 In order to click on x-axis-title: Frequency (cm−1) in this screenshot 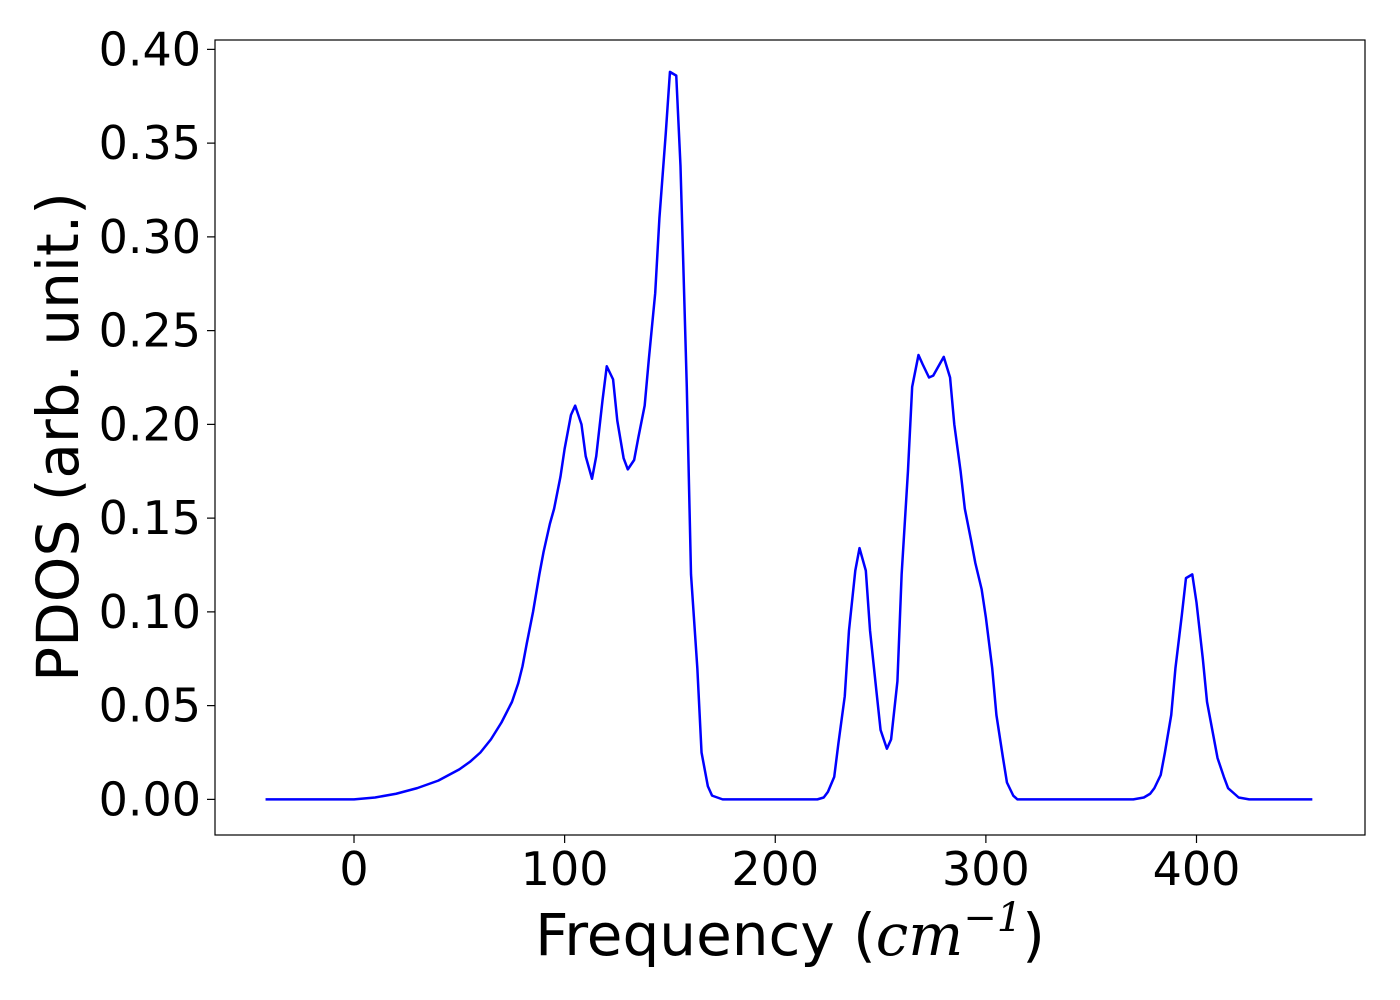, I will do `click(790, 932)`.